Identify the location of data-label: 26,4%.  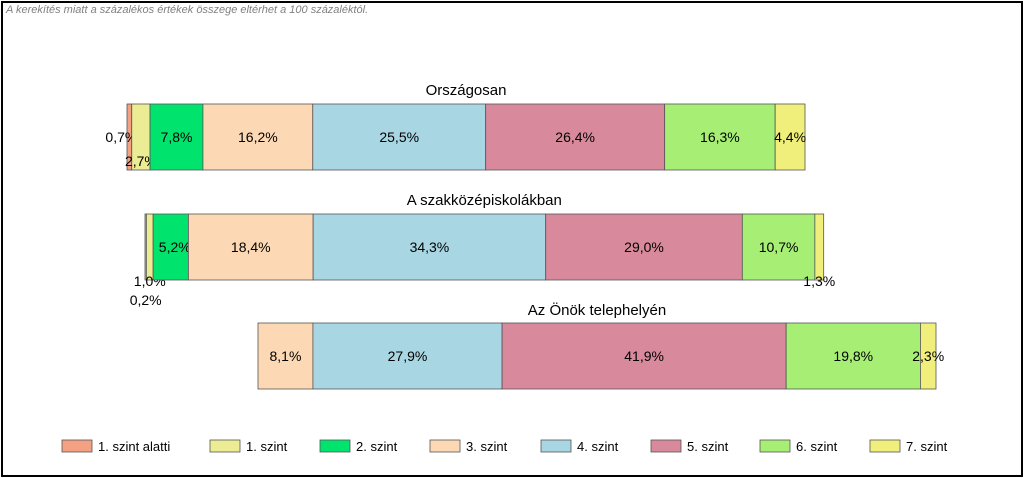
(575, 137).